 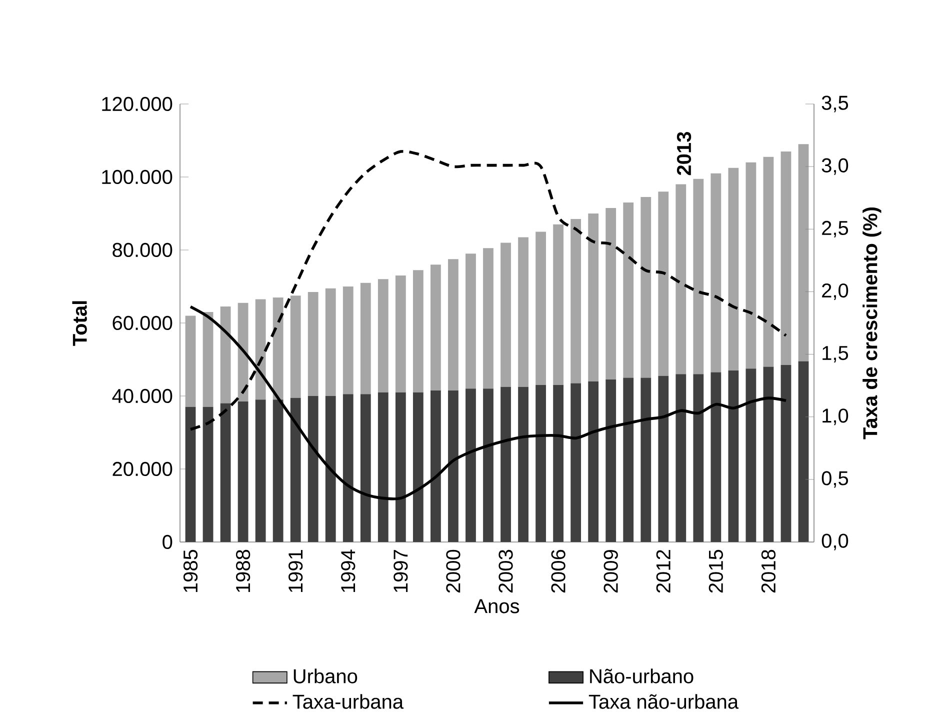 What do you see at coordinates (167, 542) in the screenshot?
I see `y-tick-label: 0` at bounding box center [167, 542].